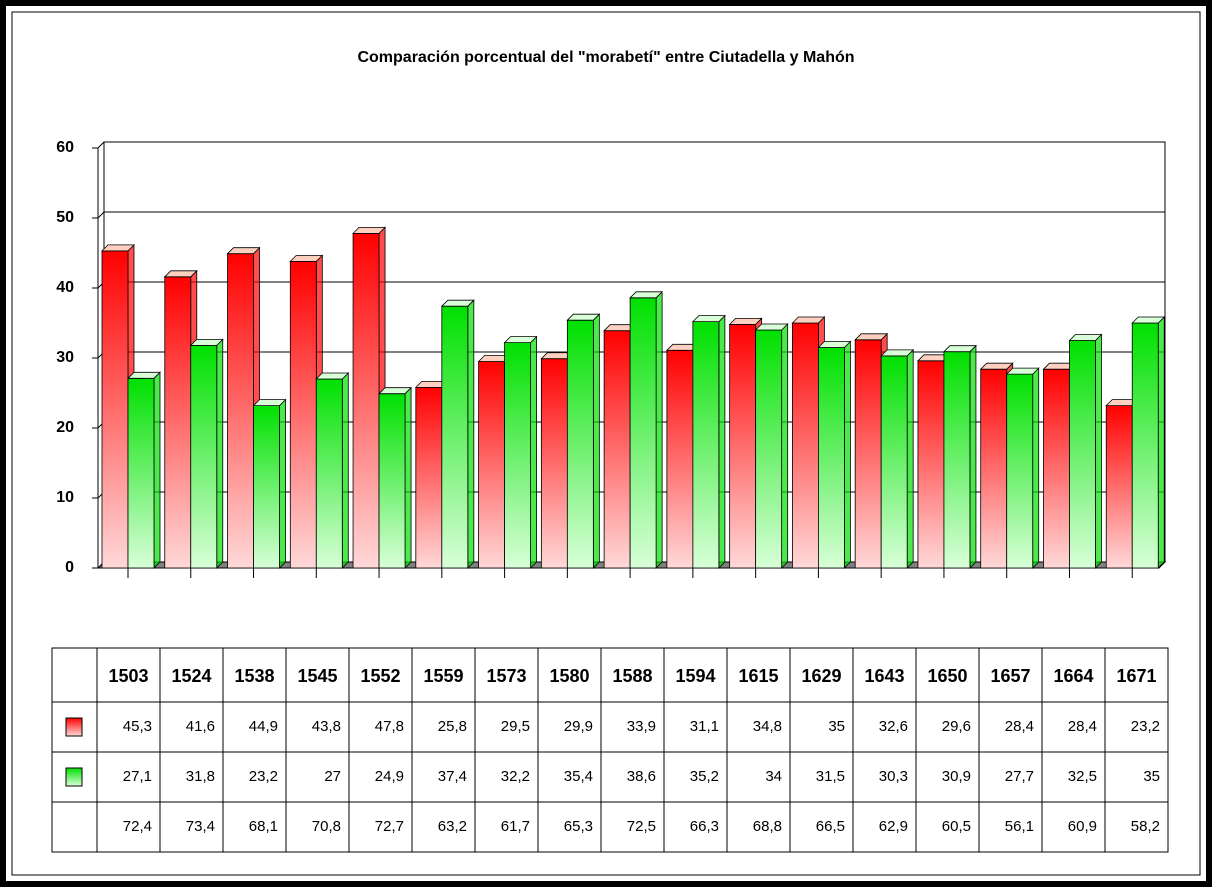 The width and height of the screenshot is (1212, 892). I want to click on y-tick-label: 10, so click(65, 497).